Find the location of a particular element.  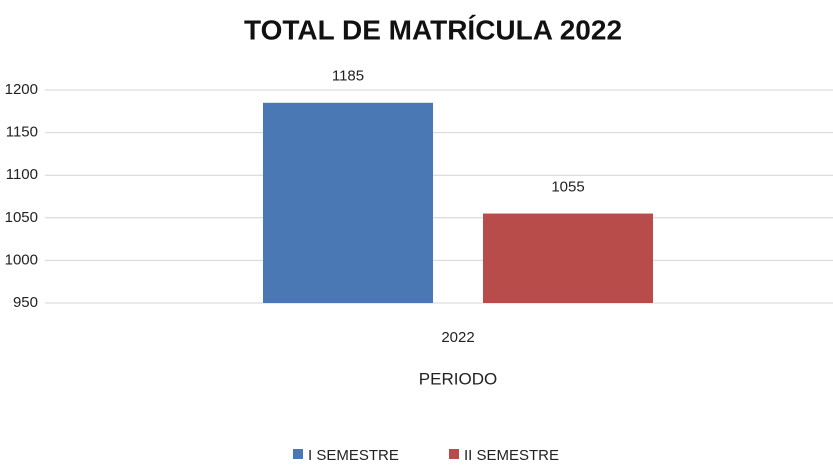

y-tick-label: 1150 is located at coordinates (22, 132).